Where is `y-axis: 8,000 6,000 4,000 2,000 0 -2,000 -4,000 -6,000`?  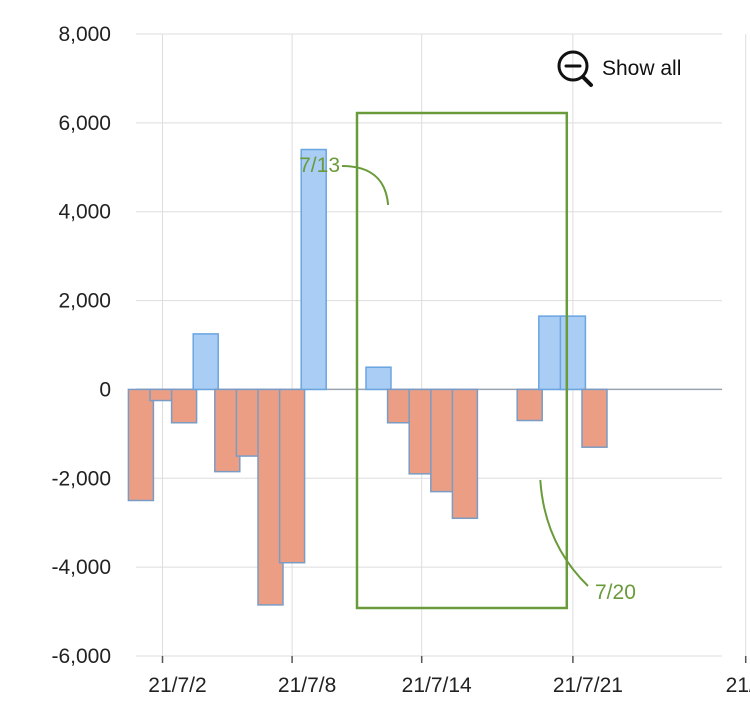
y-axis: 8,000 6,000 4,000 2,000 0 -2,000 -4,000 -6,000 is located at coordinates (81, 345).